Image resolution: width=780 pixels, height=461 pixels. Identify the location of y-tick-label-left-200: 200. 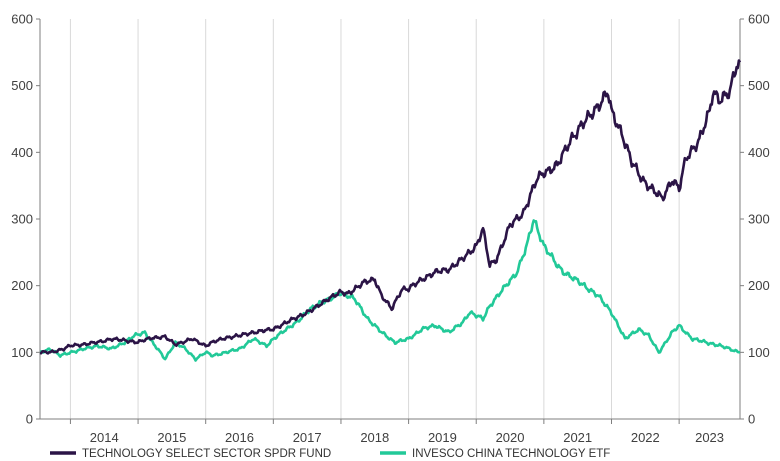
(22, 285).